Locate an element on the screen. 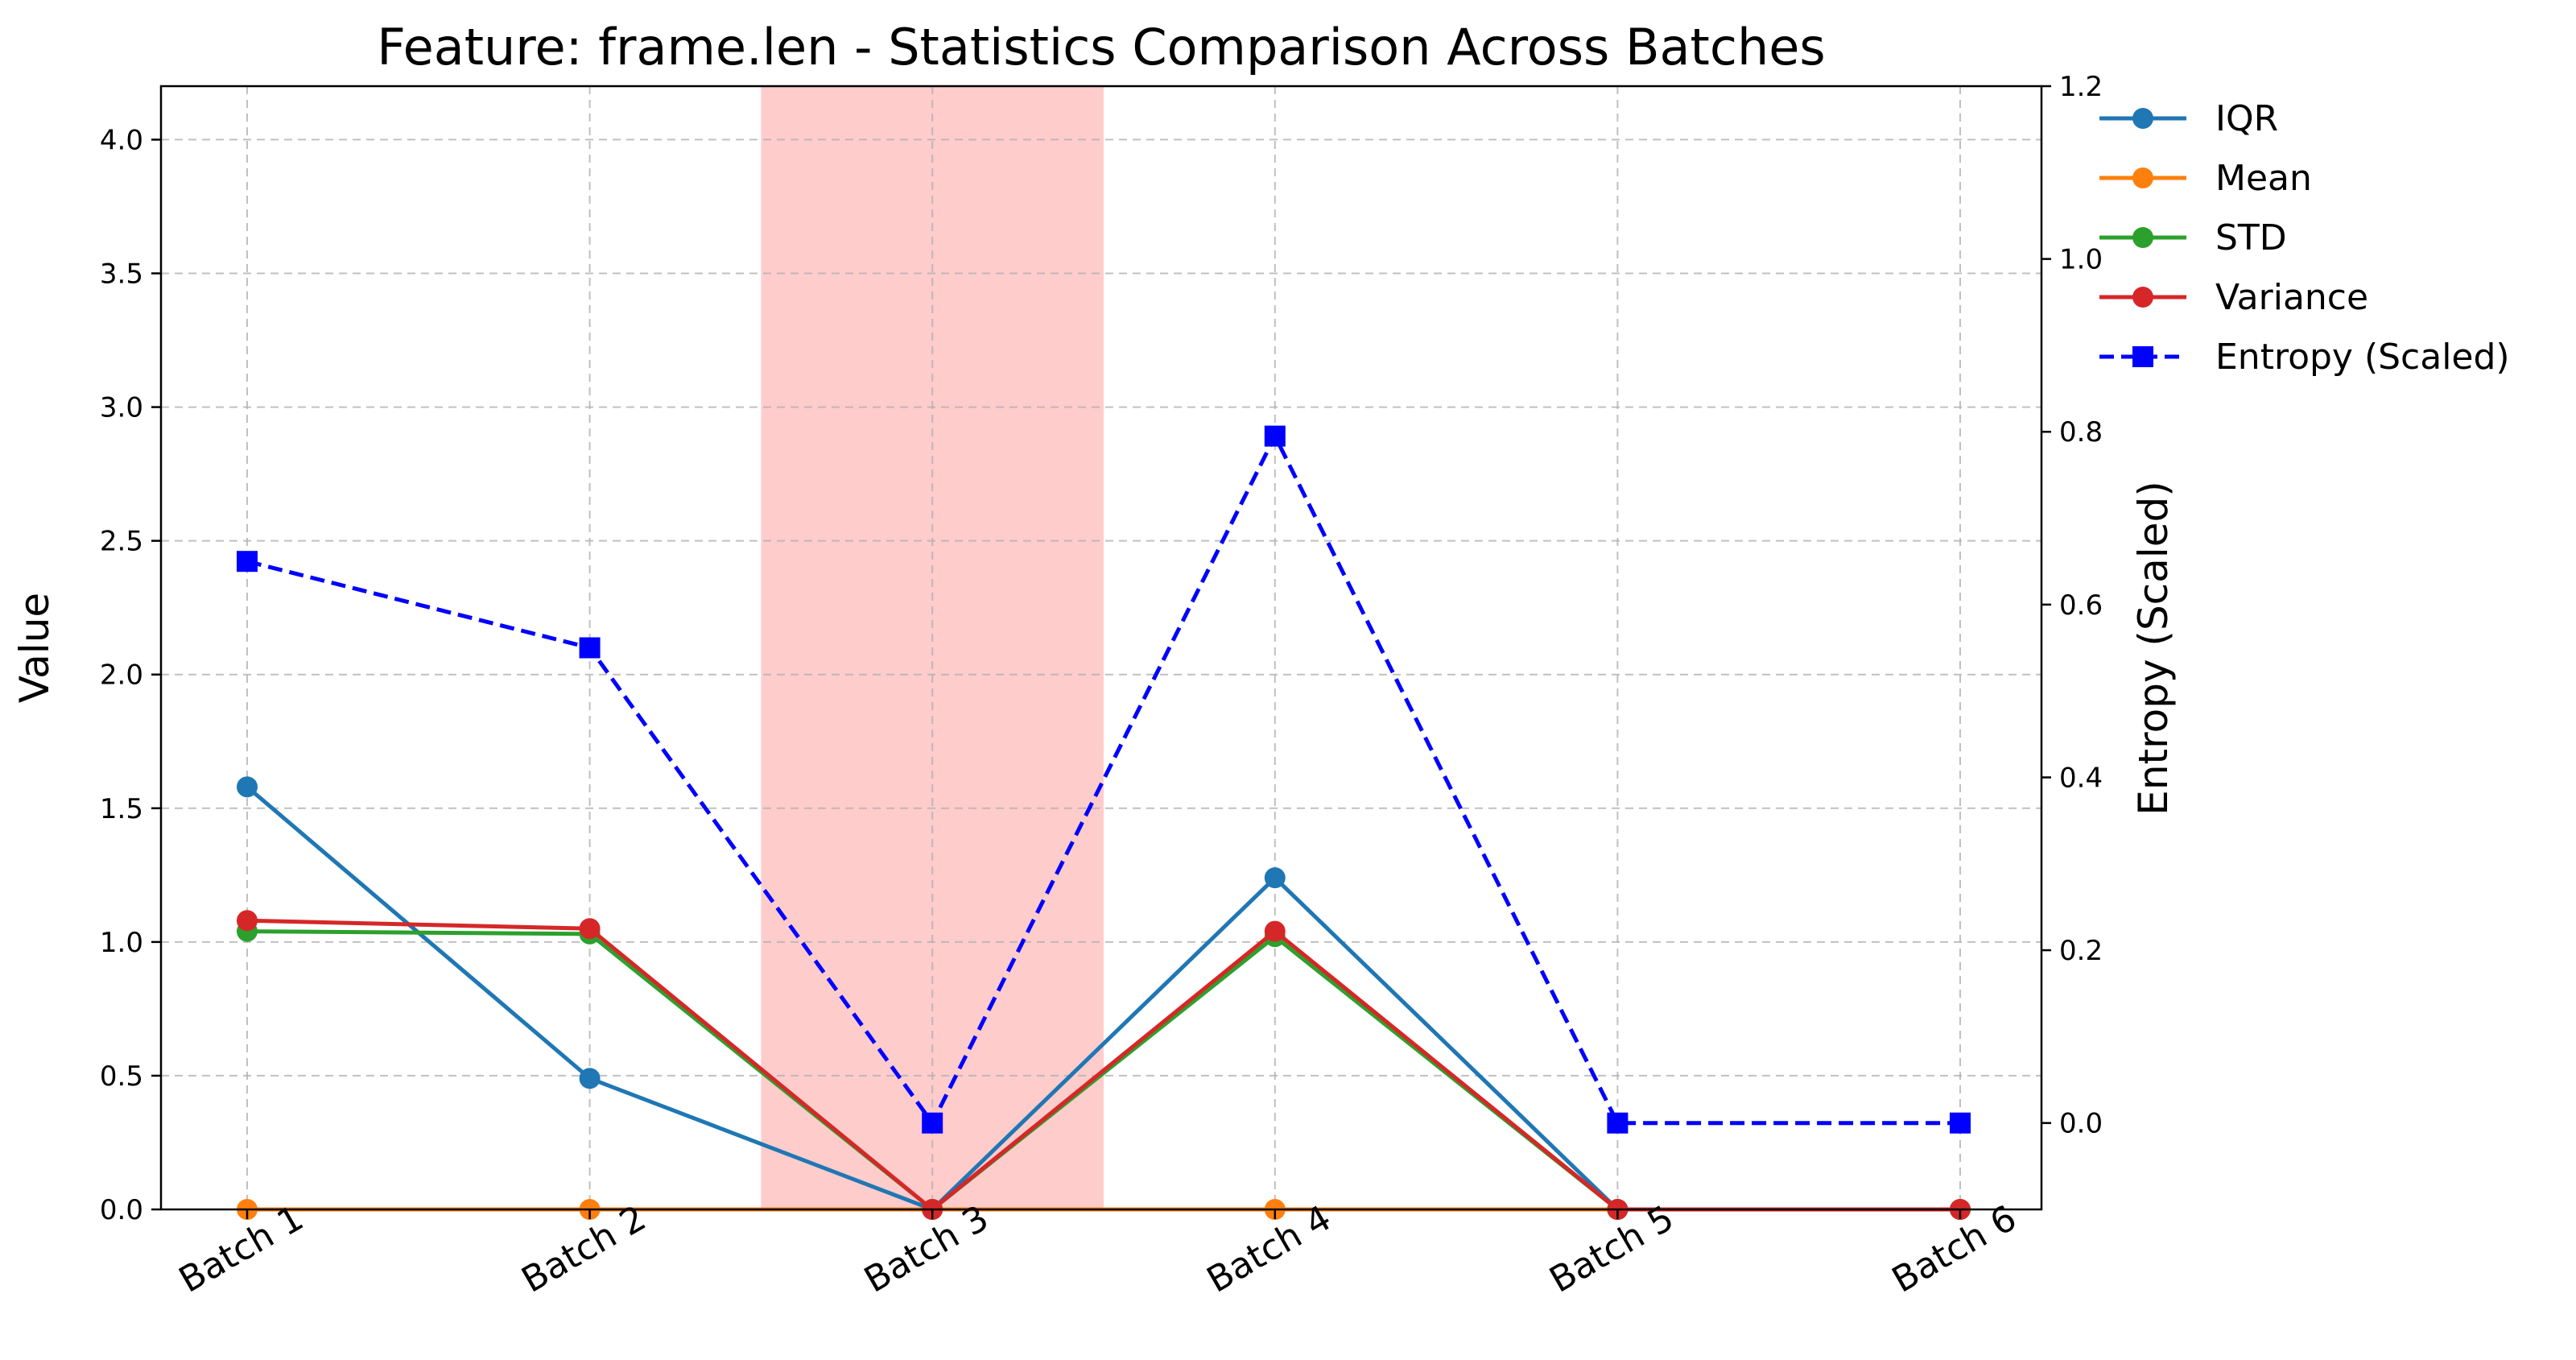 The height and width of the screenshot is (1360, 2576). y2-tick-label: 0.4 is located at coordinates (2081, 778).